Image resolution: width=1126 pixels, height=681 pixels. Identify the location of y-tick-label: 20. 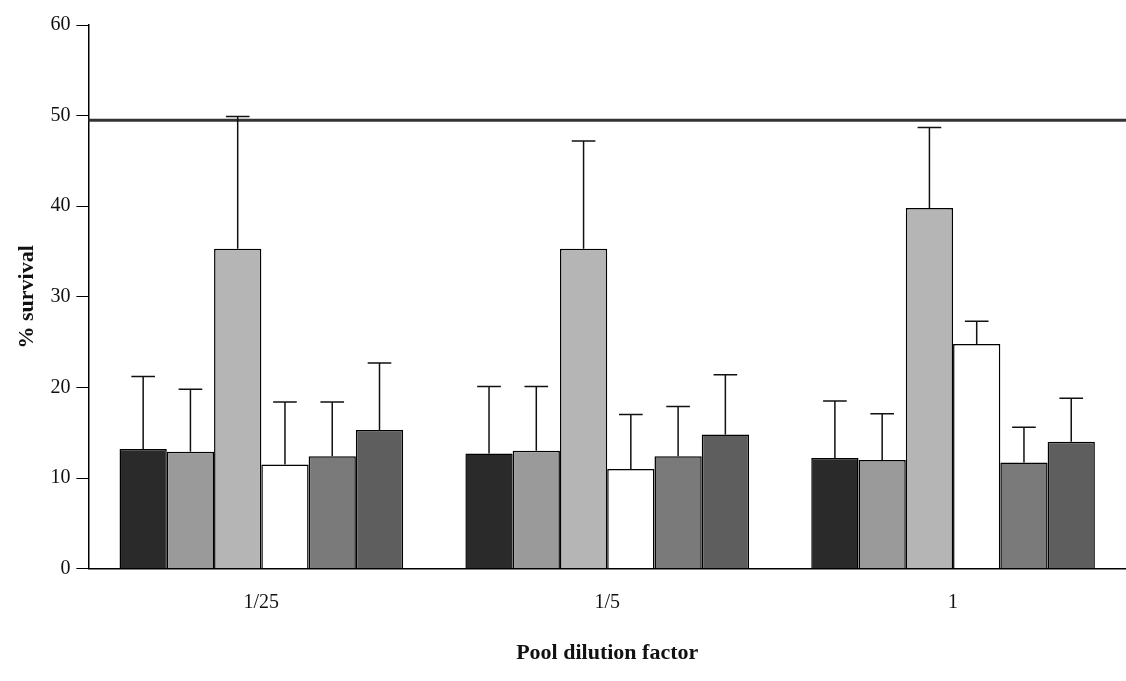
(60, 385).